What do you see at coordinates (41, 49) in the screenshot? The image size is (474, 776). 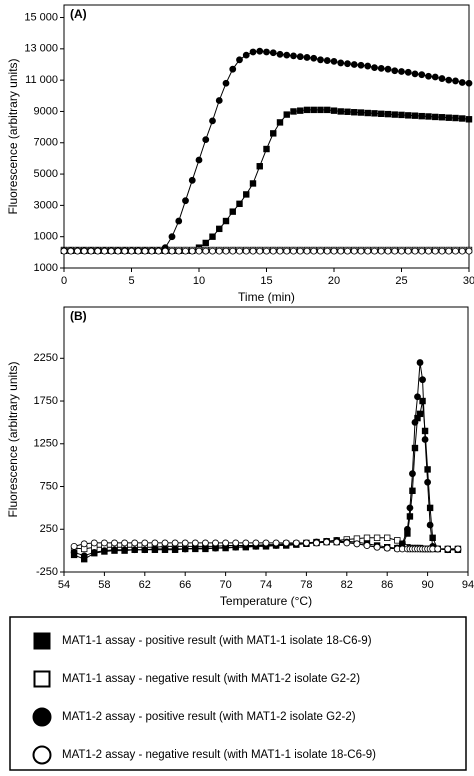 I see `y-tick-label: 13 000` at bounding box center [41, 49].